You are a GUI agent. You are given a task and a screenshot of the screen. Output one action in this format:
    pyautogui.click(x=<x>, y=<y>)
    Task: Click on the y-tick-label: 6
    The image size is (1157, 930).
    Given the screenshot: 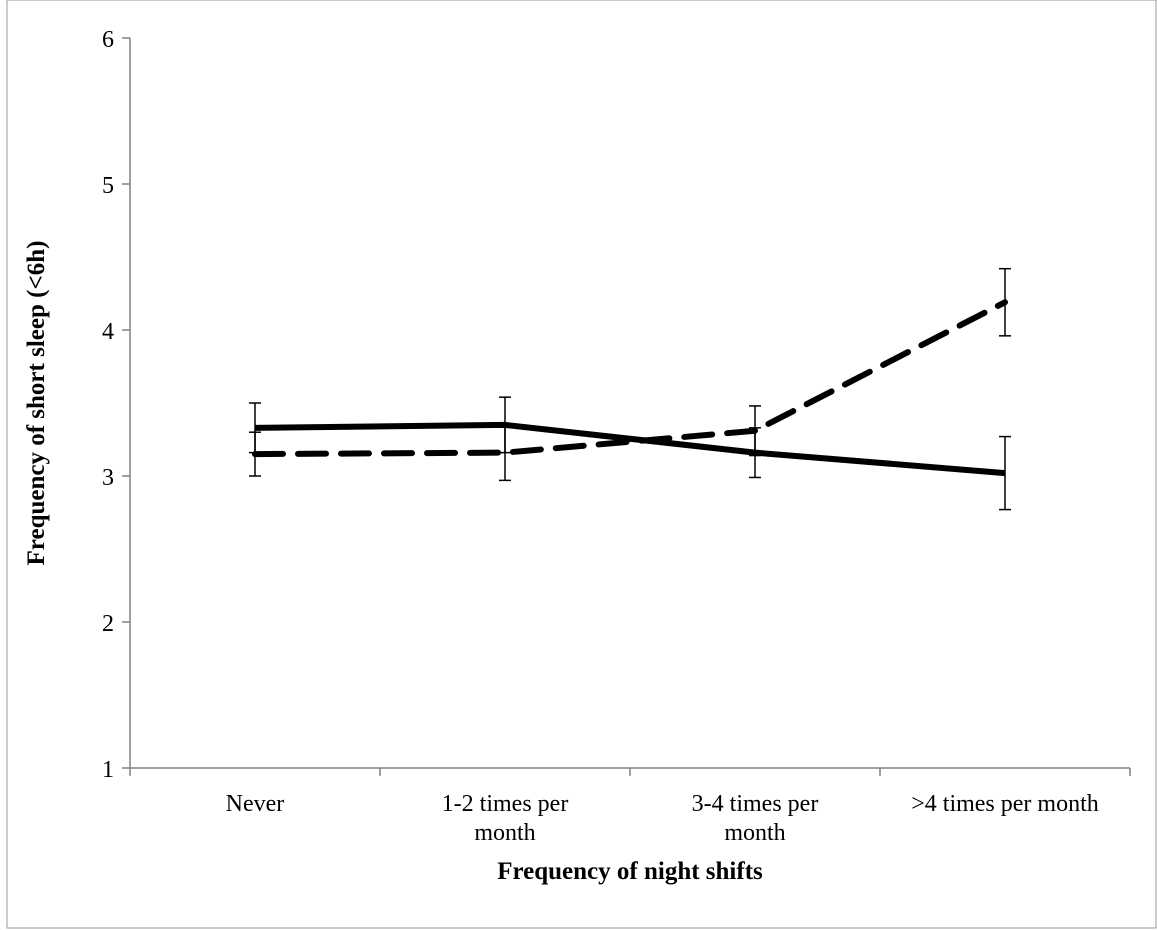 What is the action you would take?
    pyautogui.click(x=108, y=40)
    